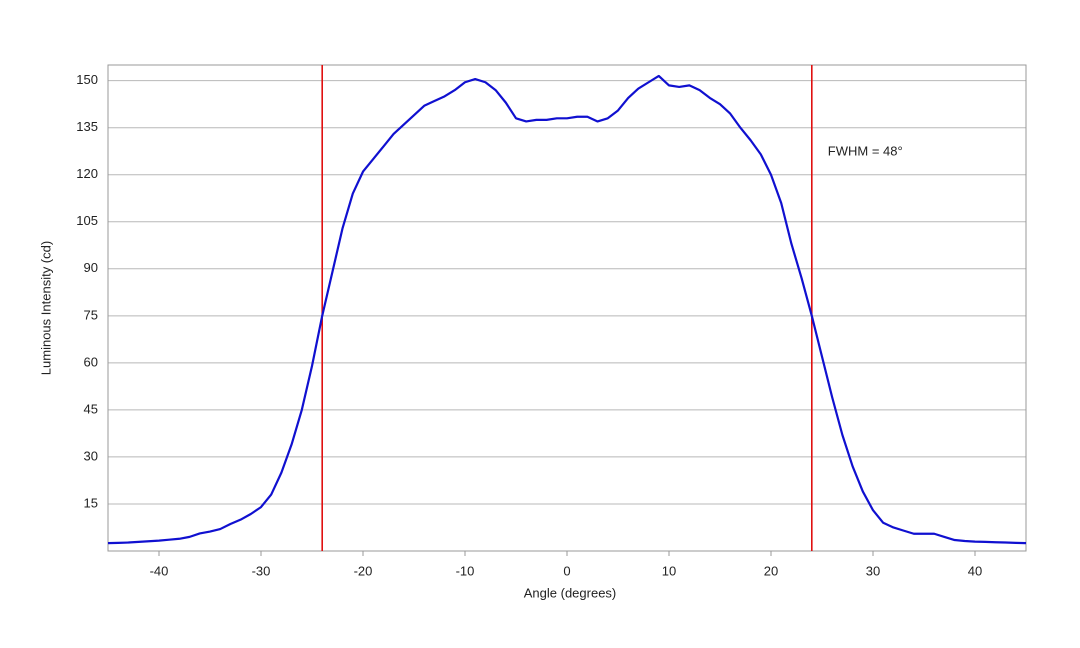 The height and width of the screenshot is (648, 1080). I want to click on x-tick-label: -20, so click(363, 570).